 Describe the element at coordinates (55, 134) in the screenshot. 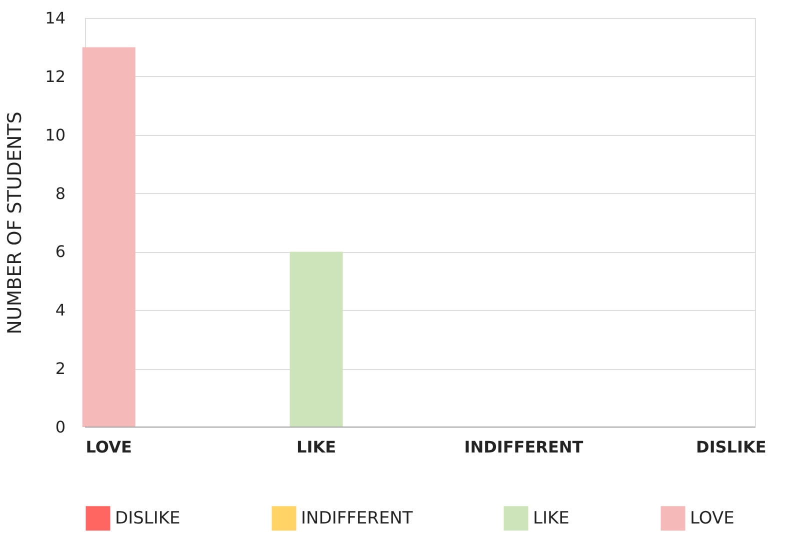

I see `y-tick-label: 10` at that location.